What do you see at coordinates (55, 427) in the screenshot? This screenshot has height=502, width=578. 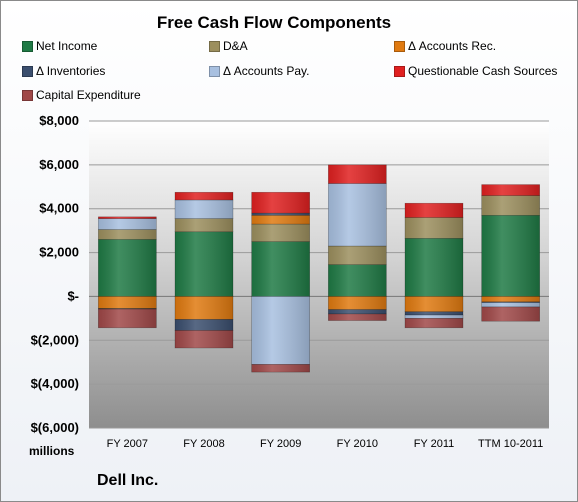 I see `y-tick-label: $(6,000)` at bounding box center [55, 427].